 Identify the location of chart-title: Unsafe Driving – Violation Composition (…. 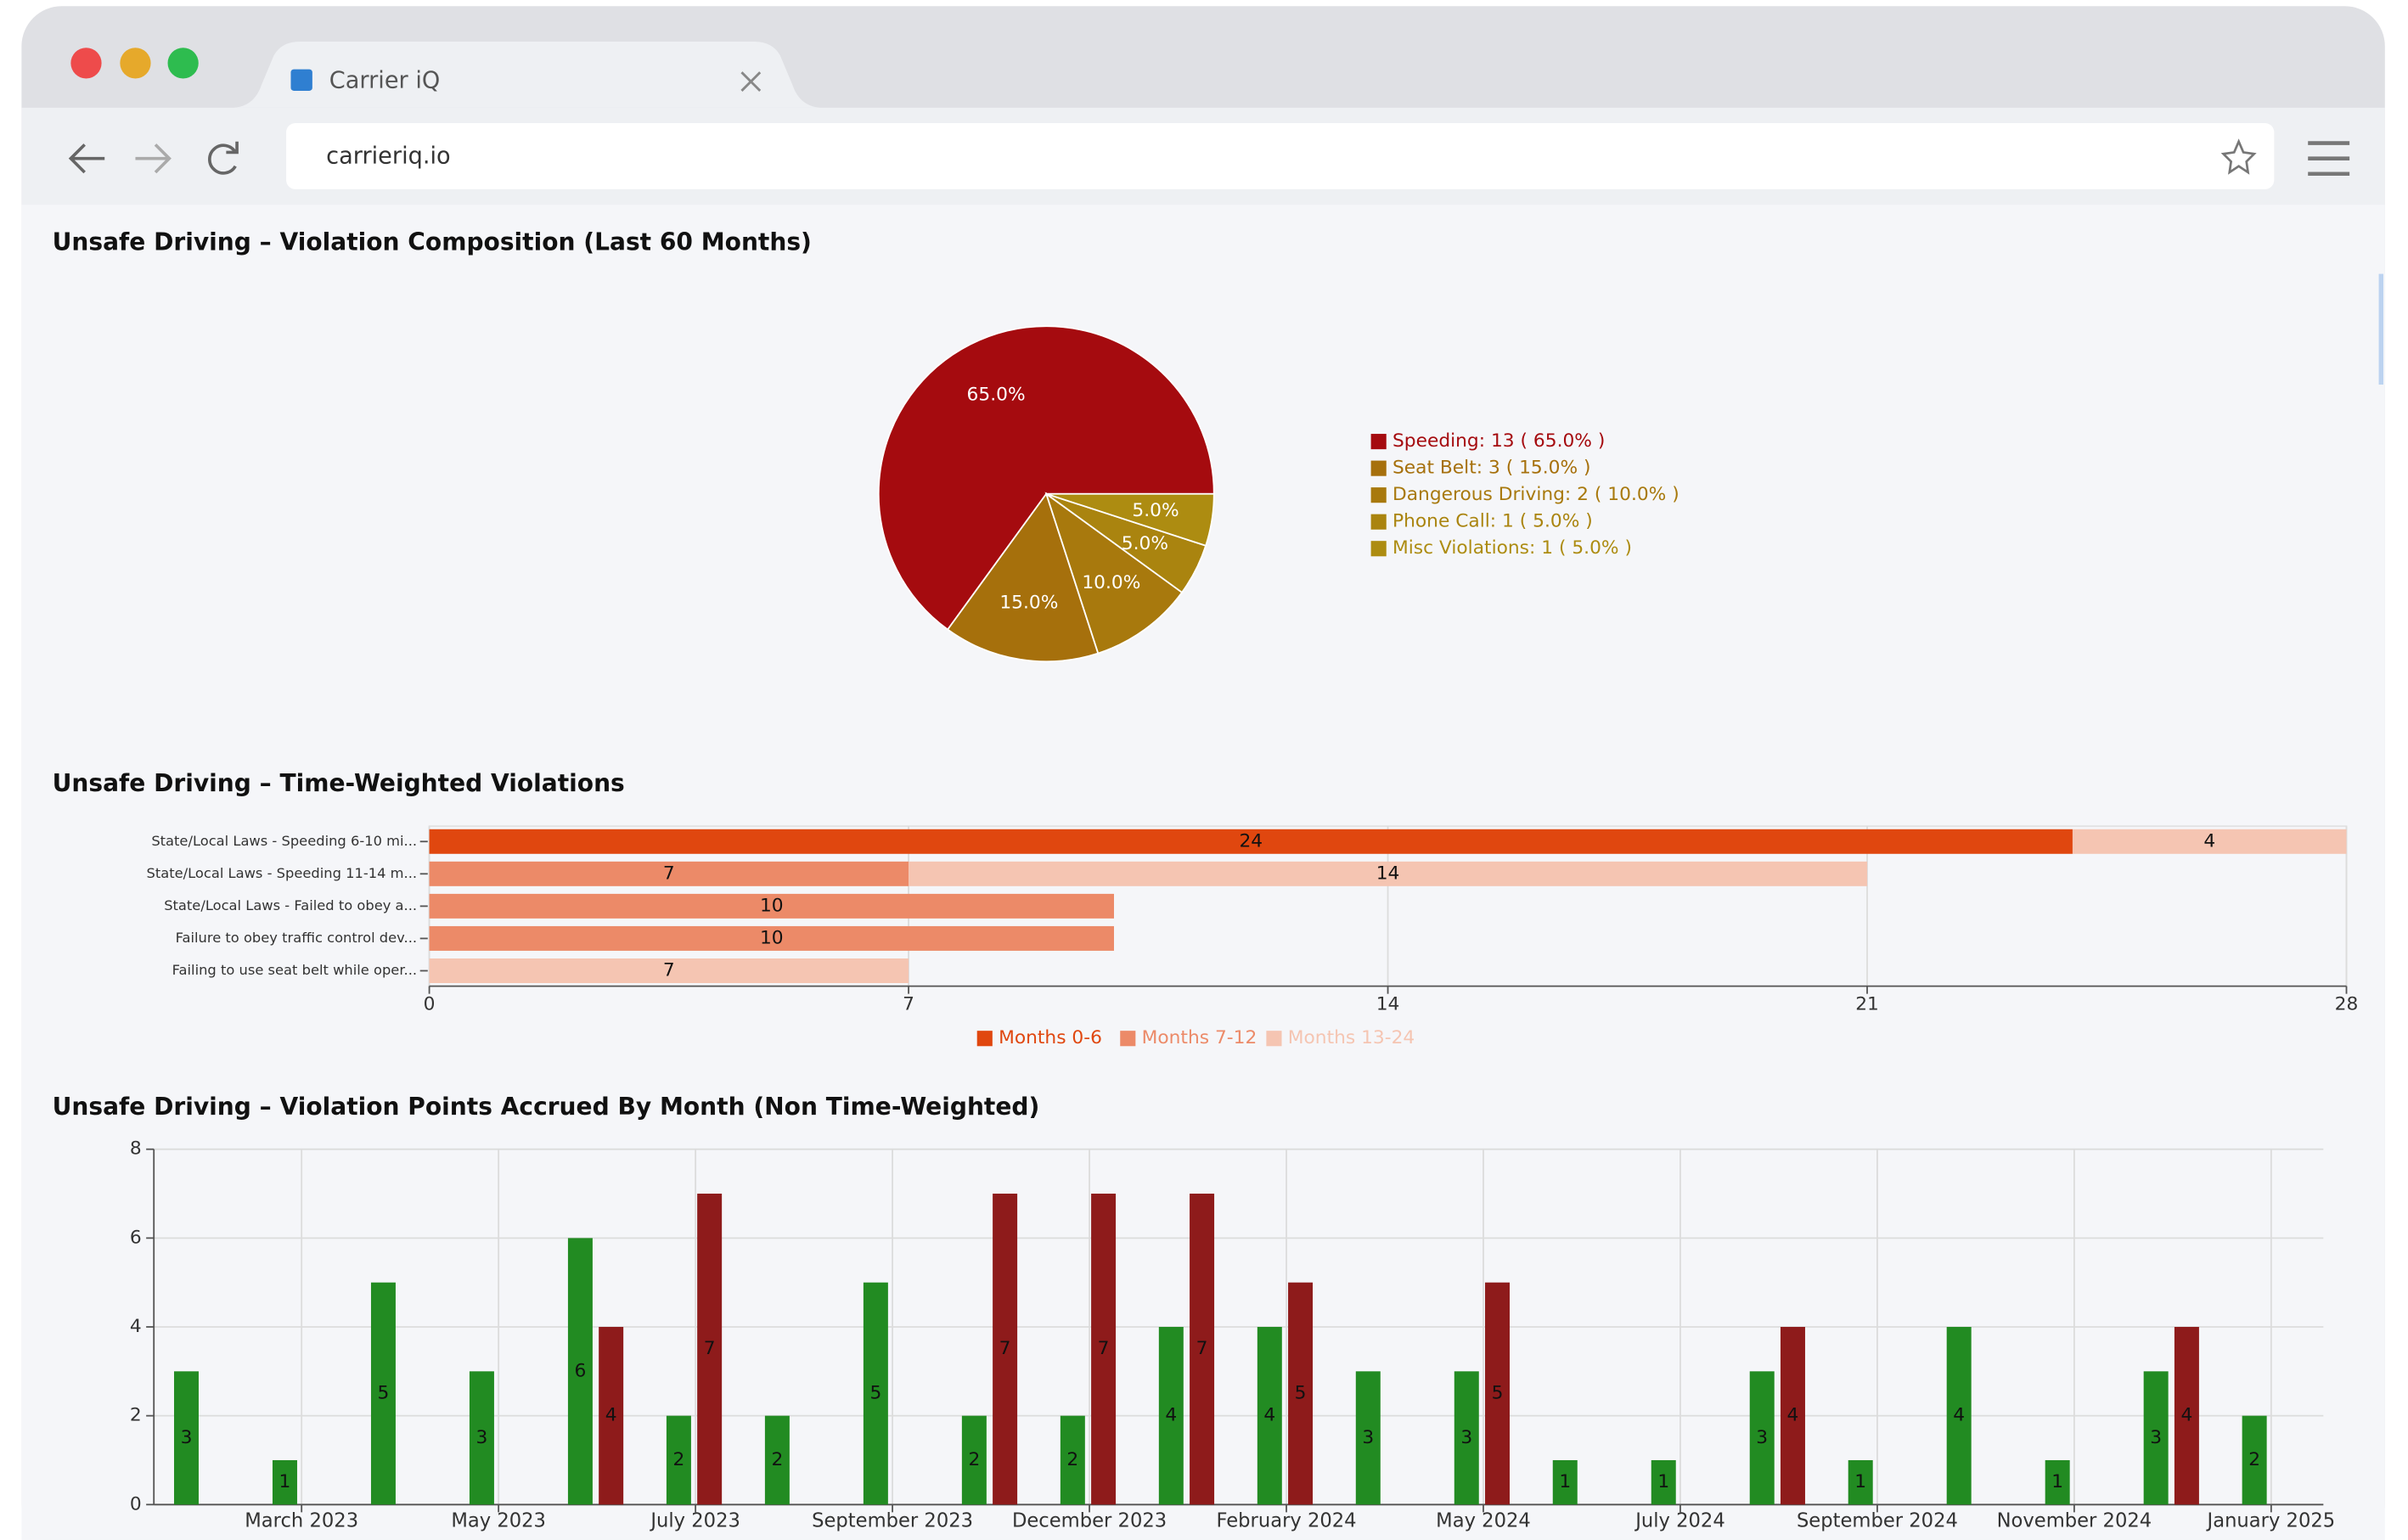
(432, 242).